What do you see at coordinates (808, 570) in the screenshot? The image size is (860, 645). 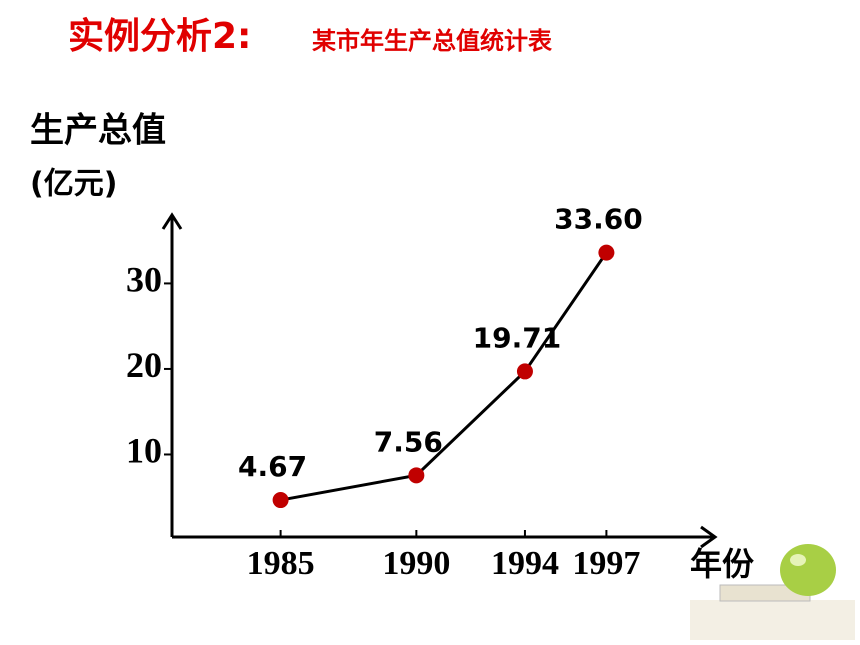 I see `apple` at bounding box center [808, 570].